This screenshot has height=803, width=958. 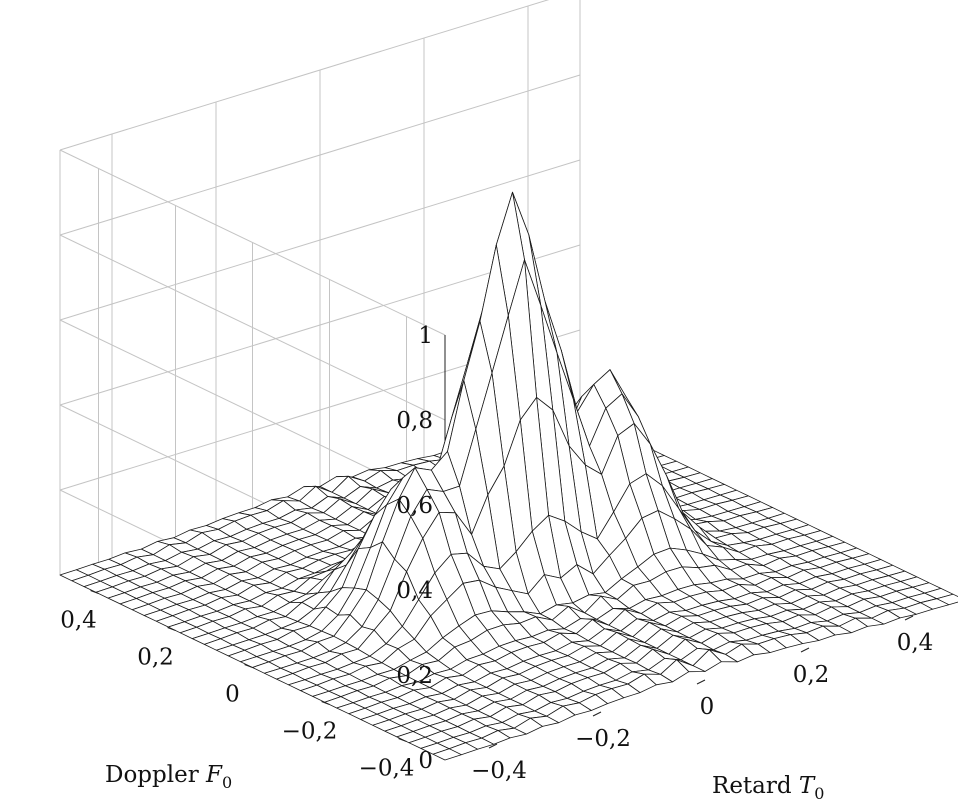 I want to click on y-axis-label: Doppler F0, so click(x=168, y=777).